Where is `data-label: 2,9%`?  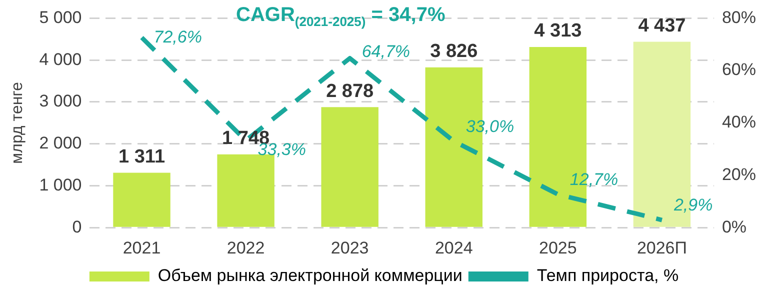
data-label: 2,9% is located at coordinates (692, 205).